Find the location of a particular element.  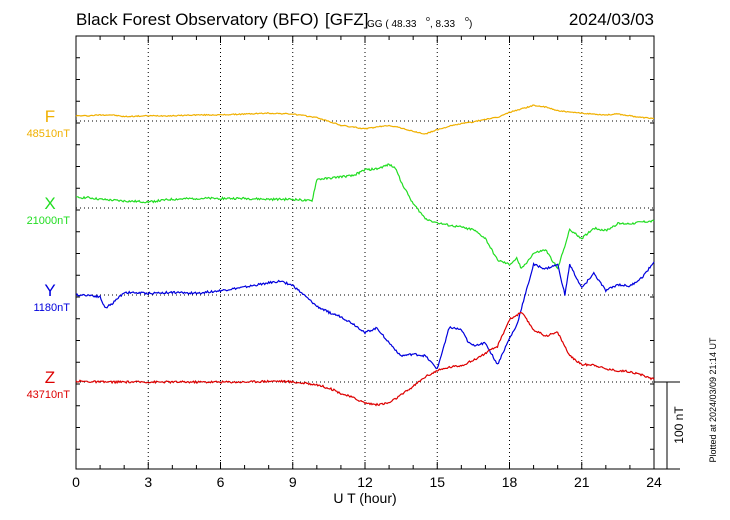

x-tick-label-3: 3 is located at coordinates (148, 482).